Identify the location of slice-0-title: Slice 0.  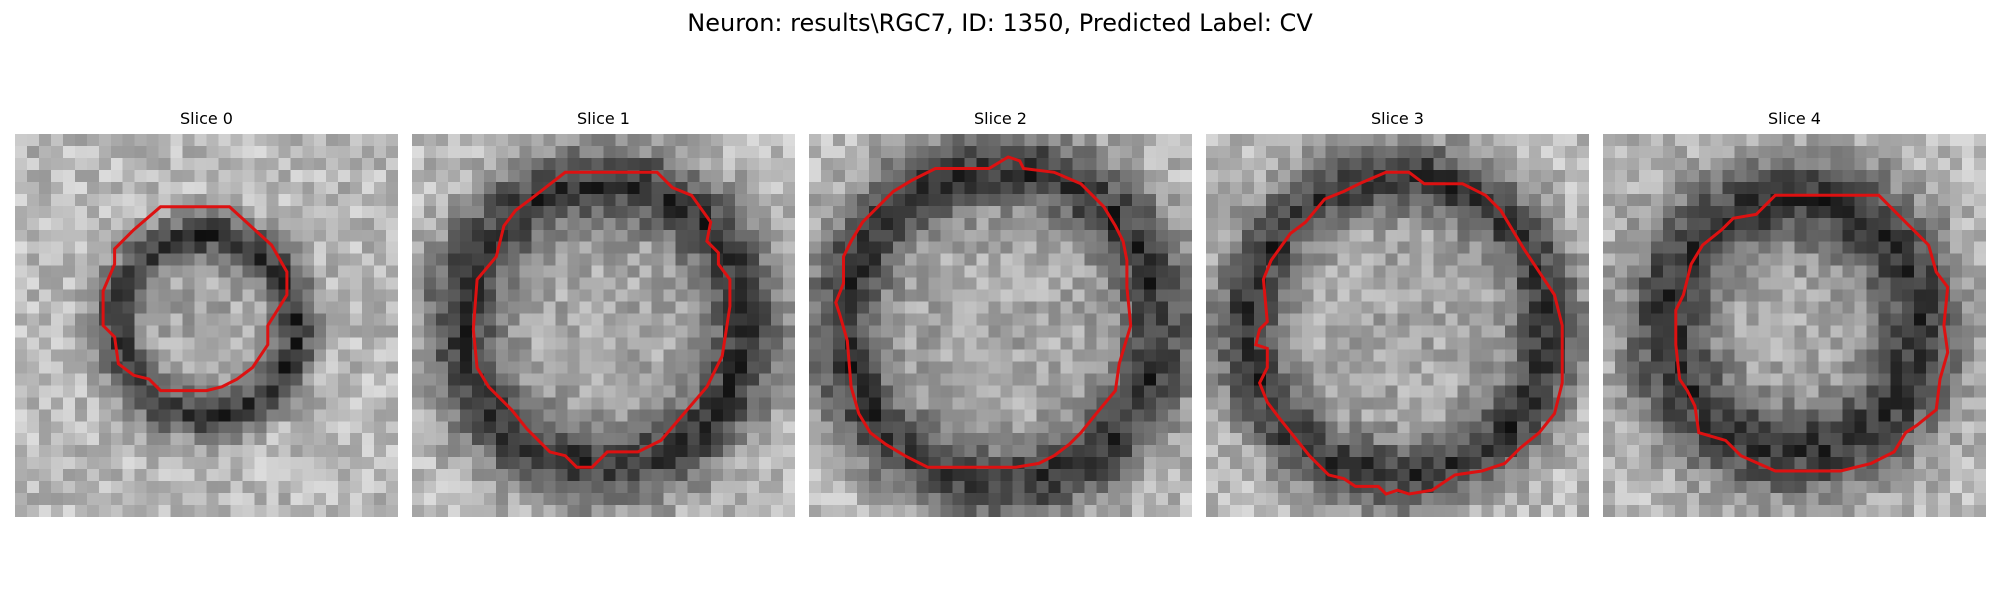
(206, 118).